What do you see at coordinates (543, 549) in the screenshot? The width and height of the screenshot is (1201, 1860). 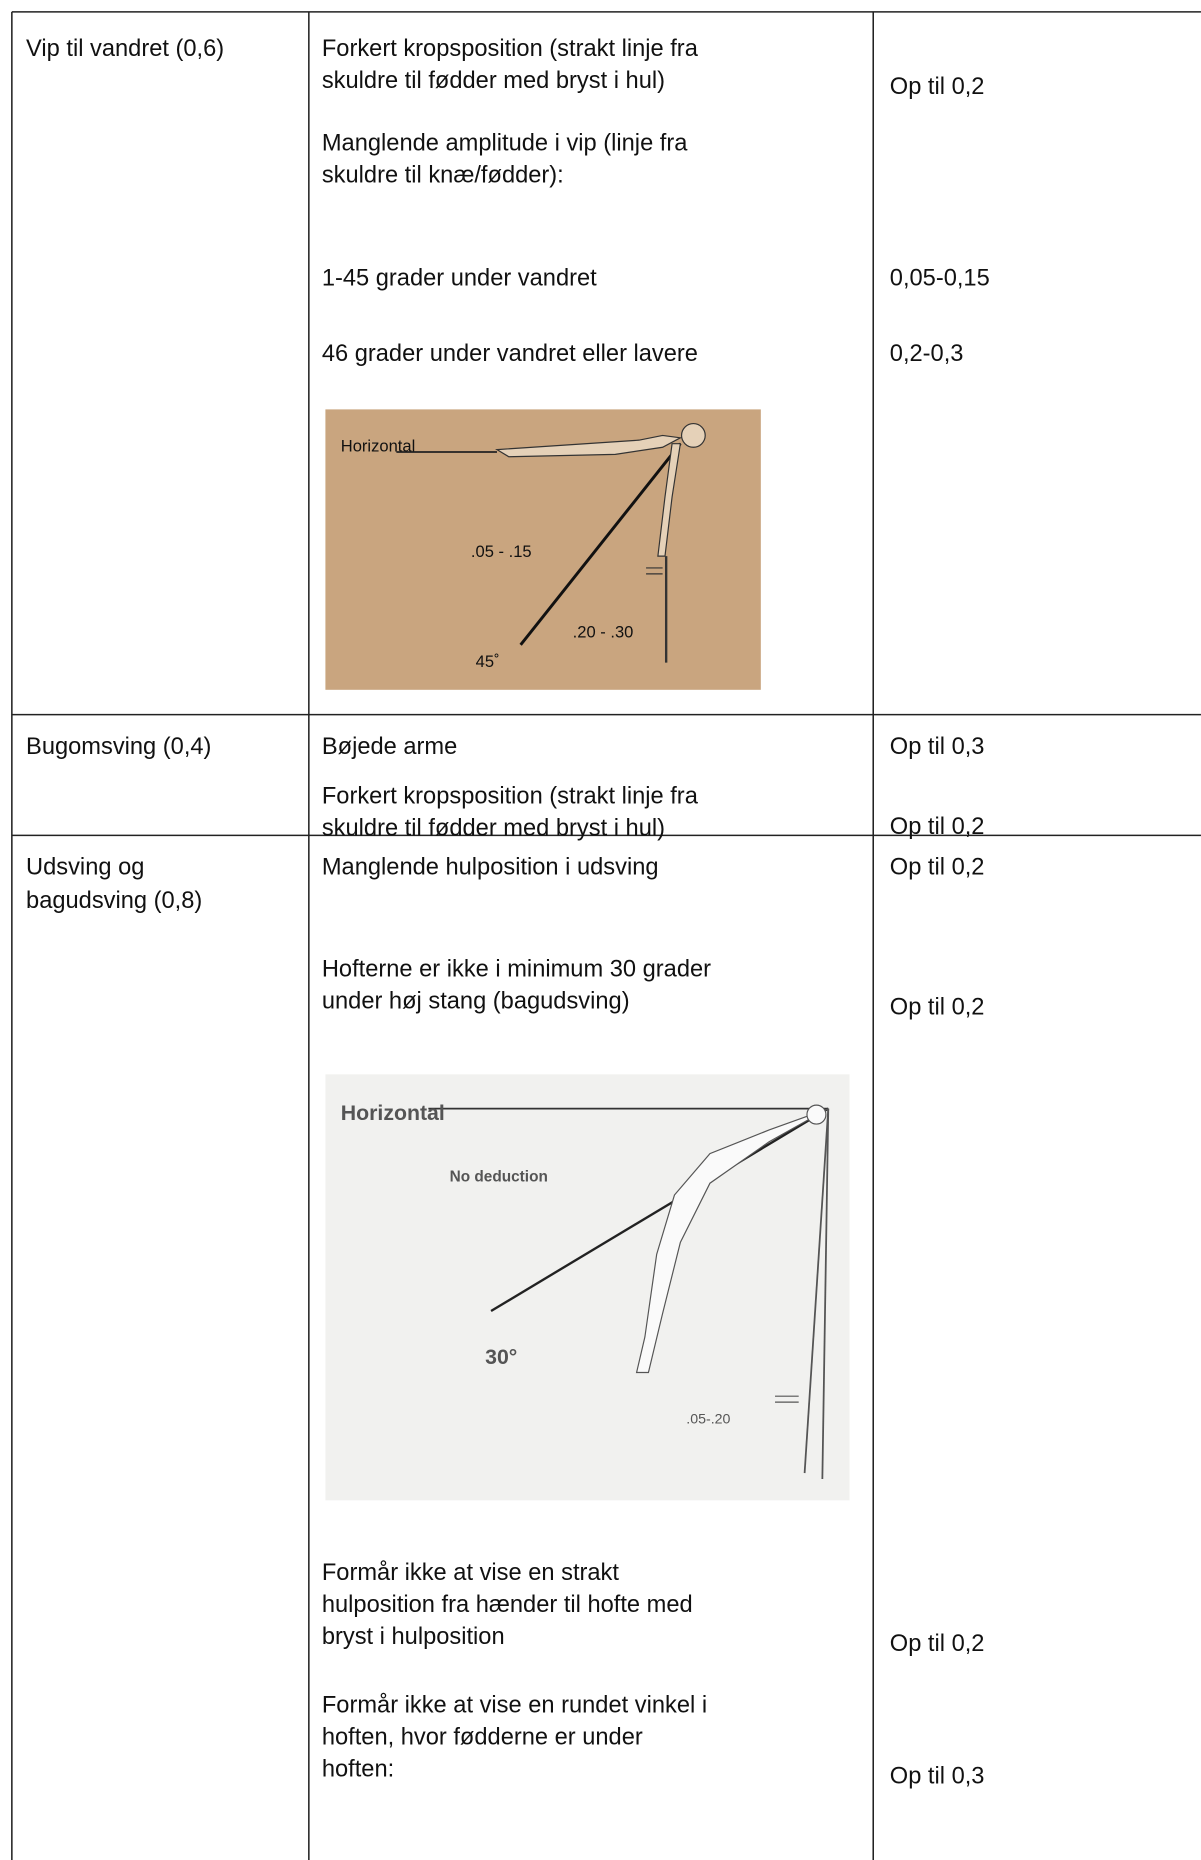 I see `figure: Horizontal .05 - .15 .20 - .30 45˚` at bounding box center [543, 549].